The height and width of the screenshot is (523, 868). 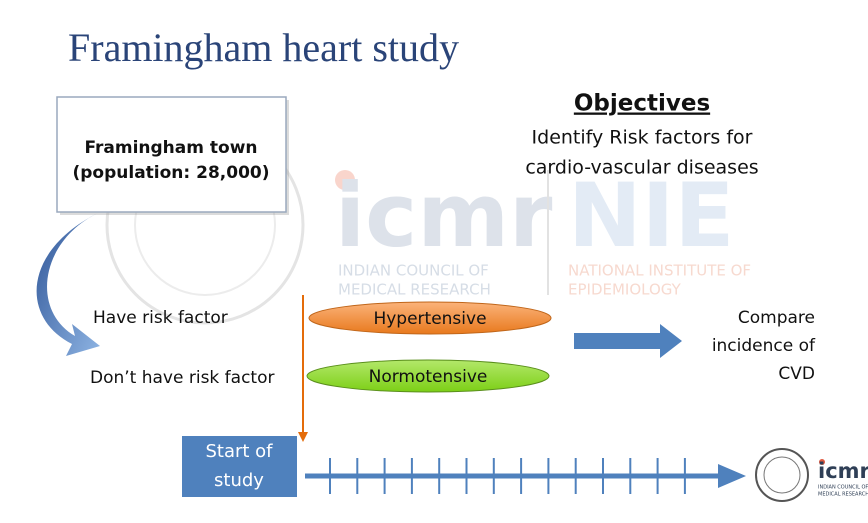 I want to click on watermark-icmr: icmr, so click(x=444, y=215).